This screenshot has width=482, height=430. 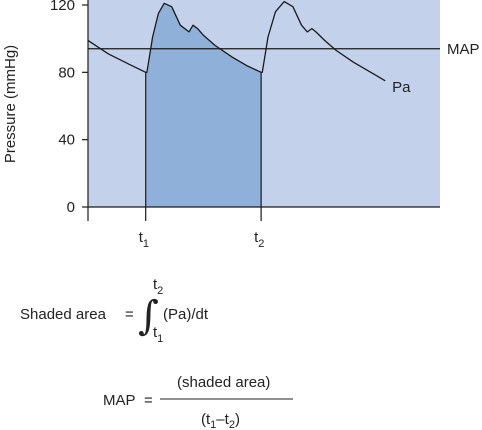 What do you see at coordinates (237, 419) in the screenshot?
I see `denom-close: )` at bounding box center [237, 419].